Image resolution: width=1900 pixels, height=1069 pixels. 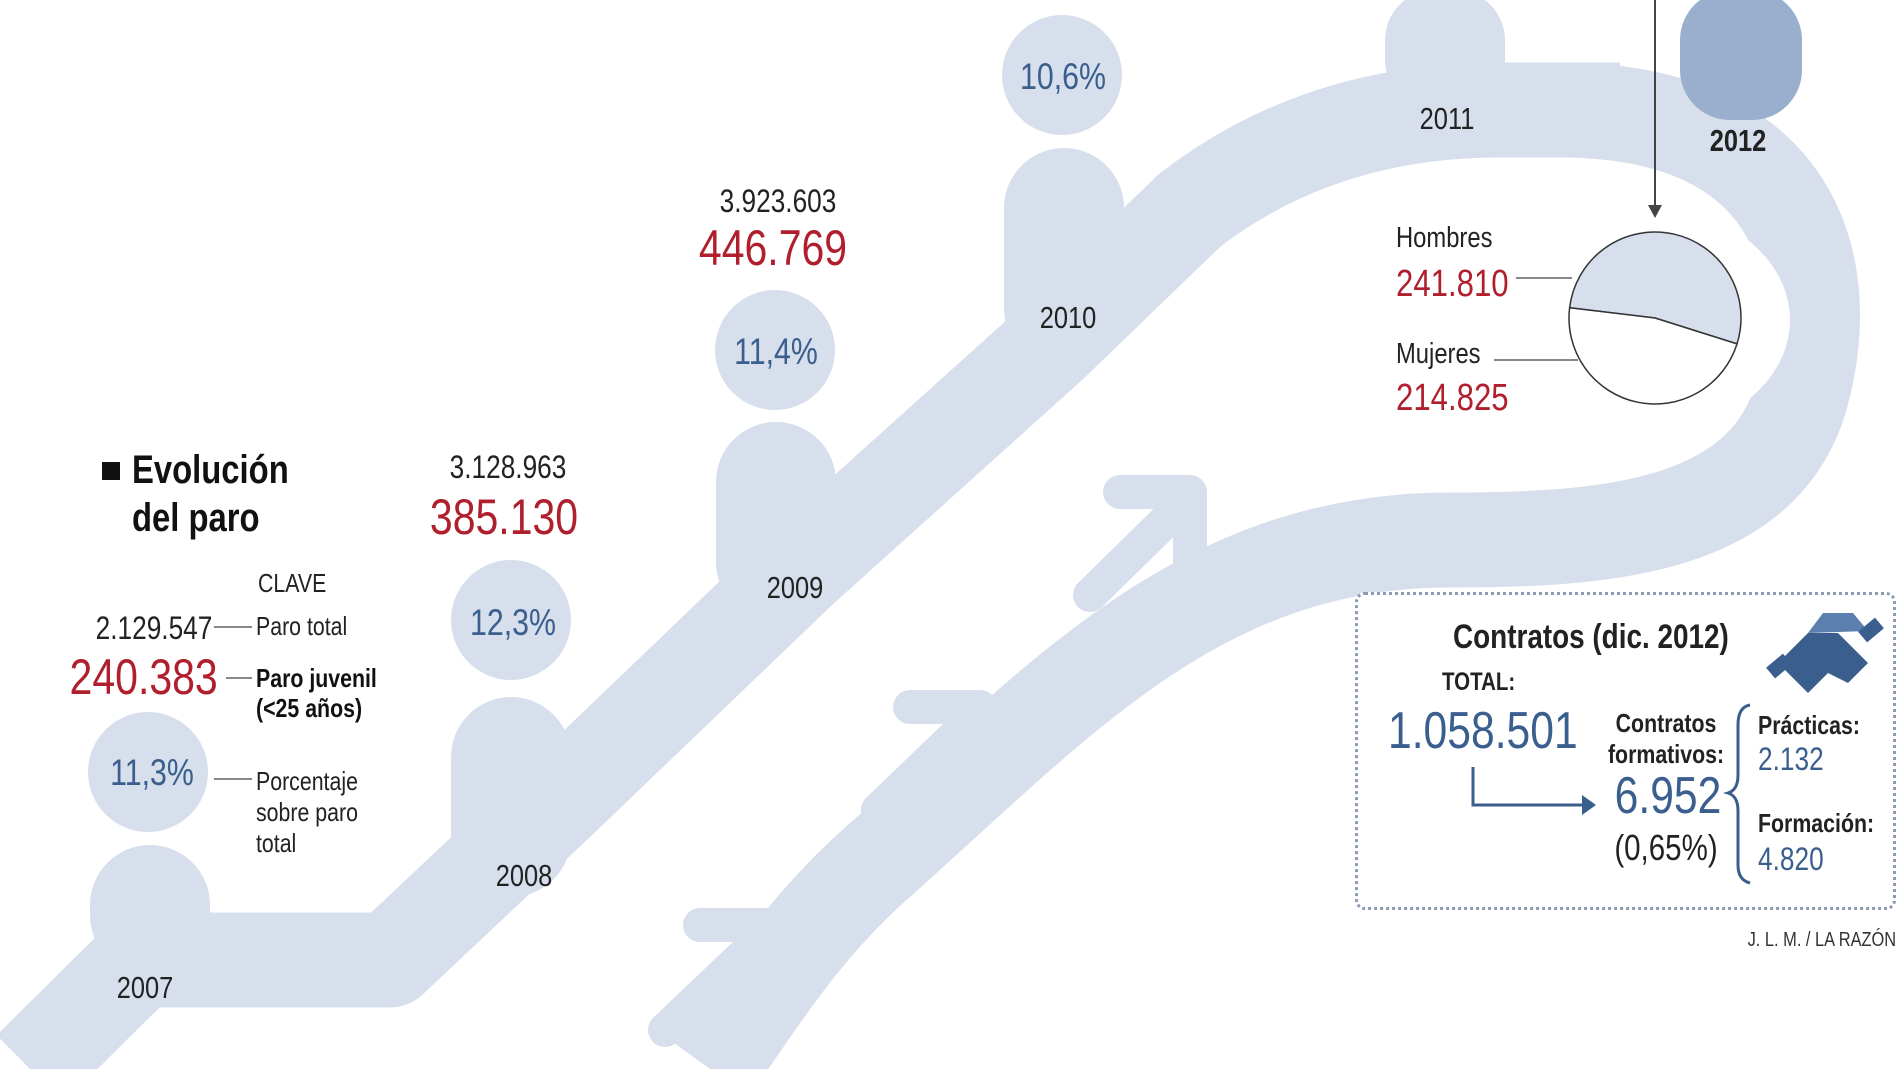 What do you see at coordinates (1438, 354) in the screenshot?
I see `pie-label-mujeres: Mujeres` at bounding box center [1438, 354].